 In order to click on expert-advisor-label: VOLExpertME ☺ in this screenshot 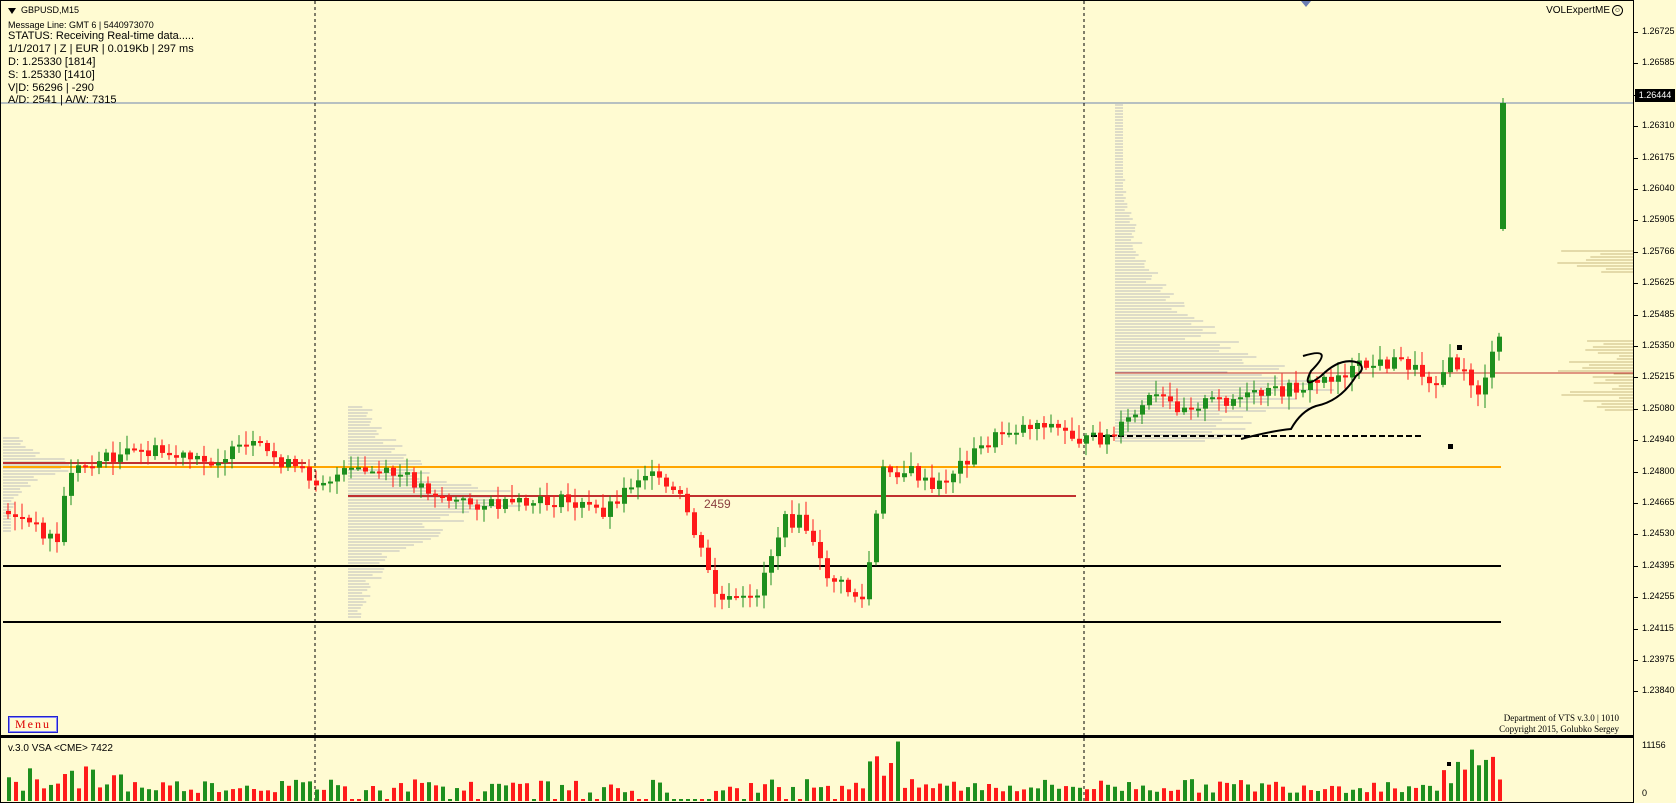, I will do `click(1584, 10)`.